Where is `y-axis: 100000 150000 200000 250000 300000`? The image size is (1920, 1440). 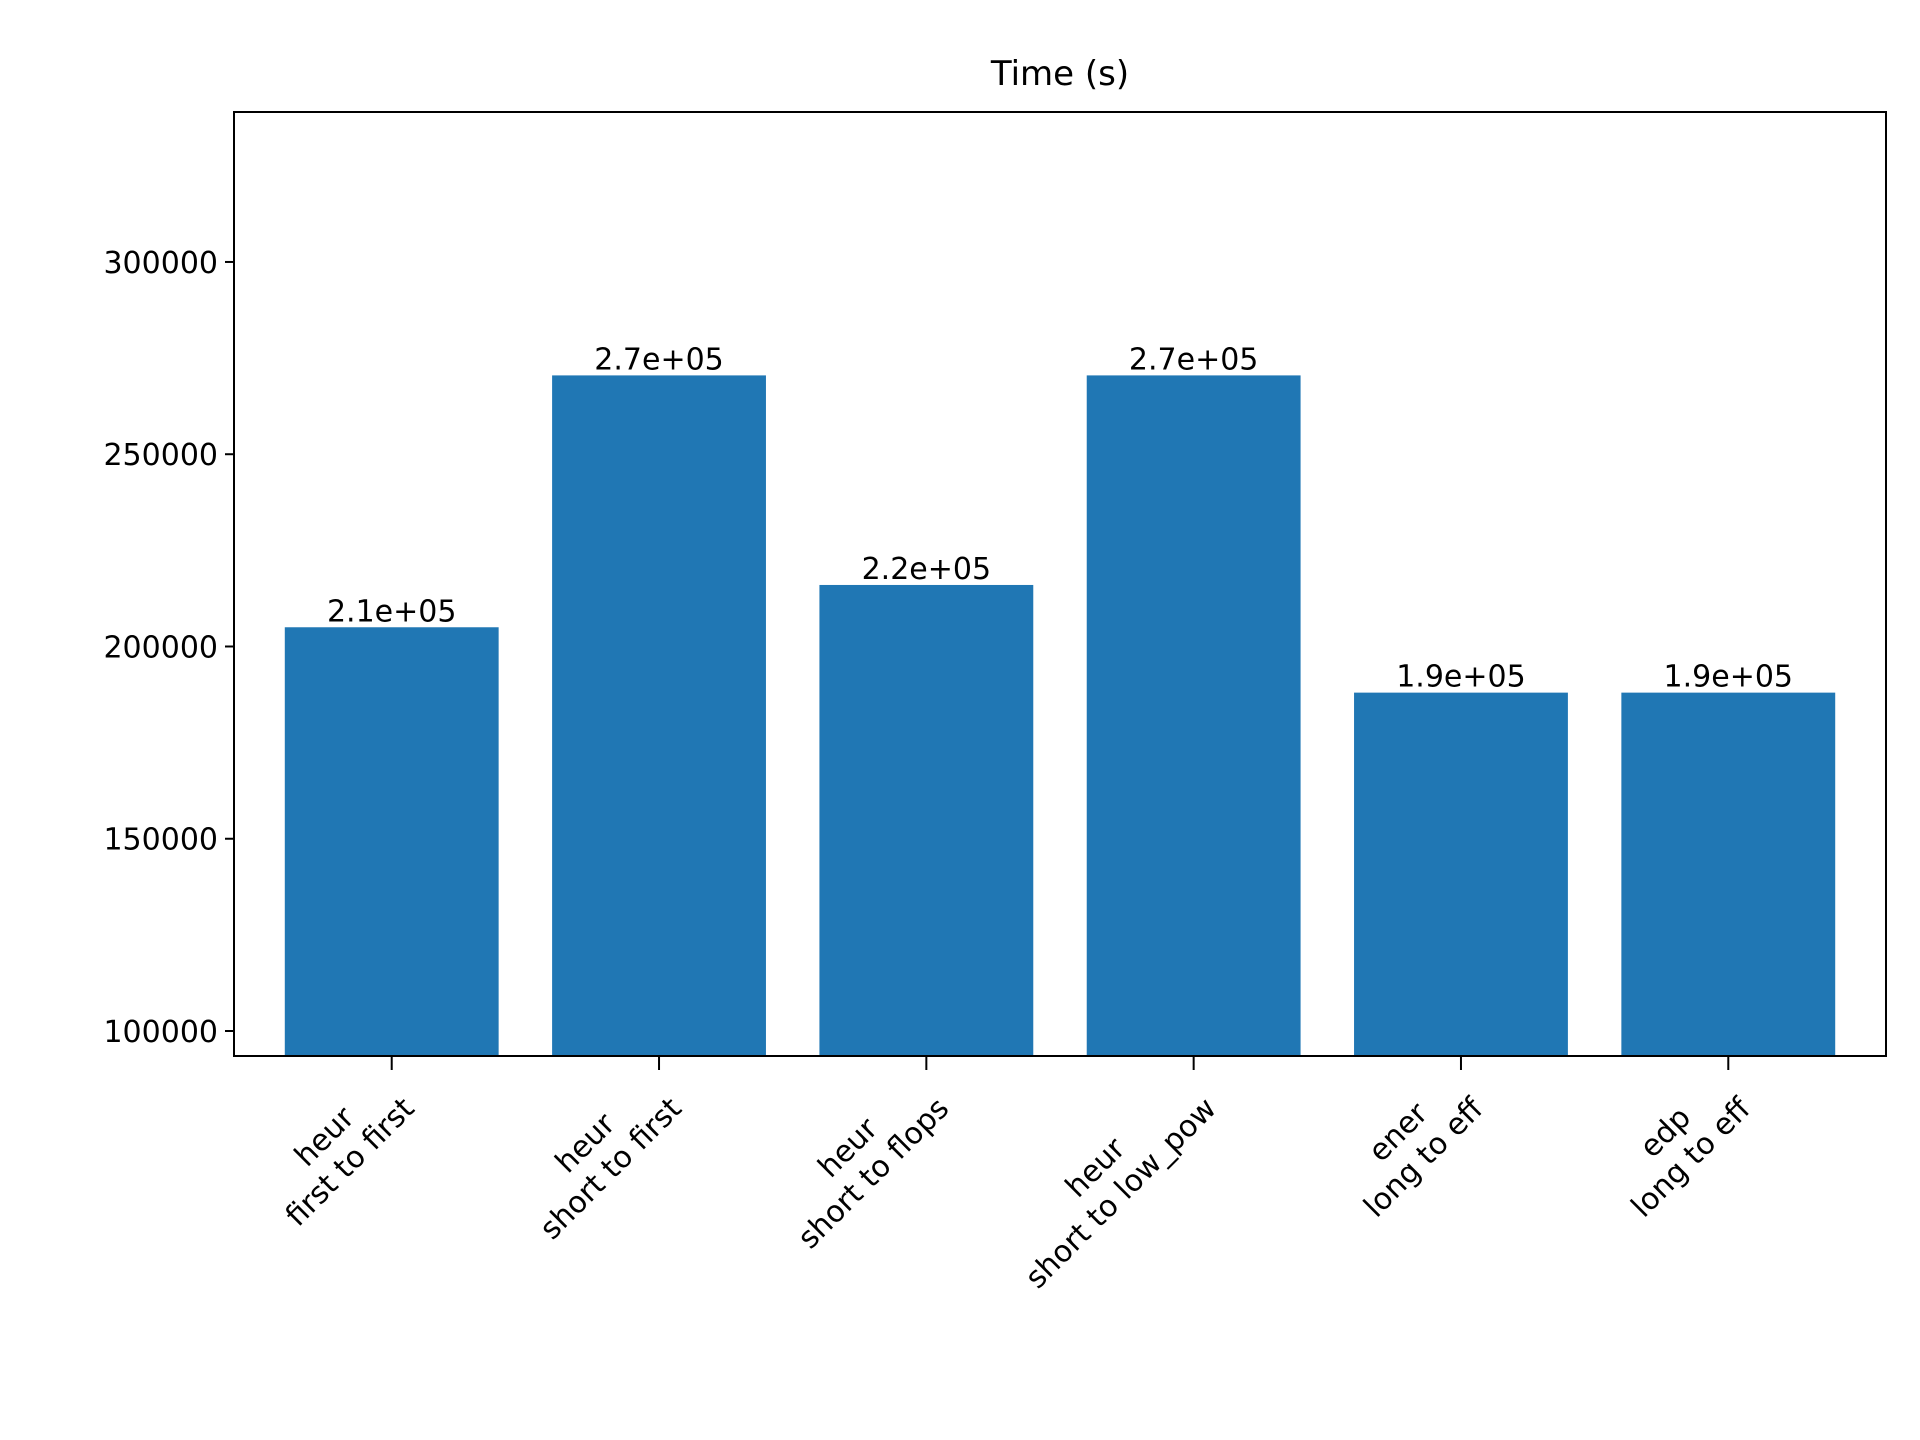
y-axis: 100000 150000 200000 250000 300000 is located at coordinates (168, 648).